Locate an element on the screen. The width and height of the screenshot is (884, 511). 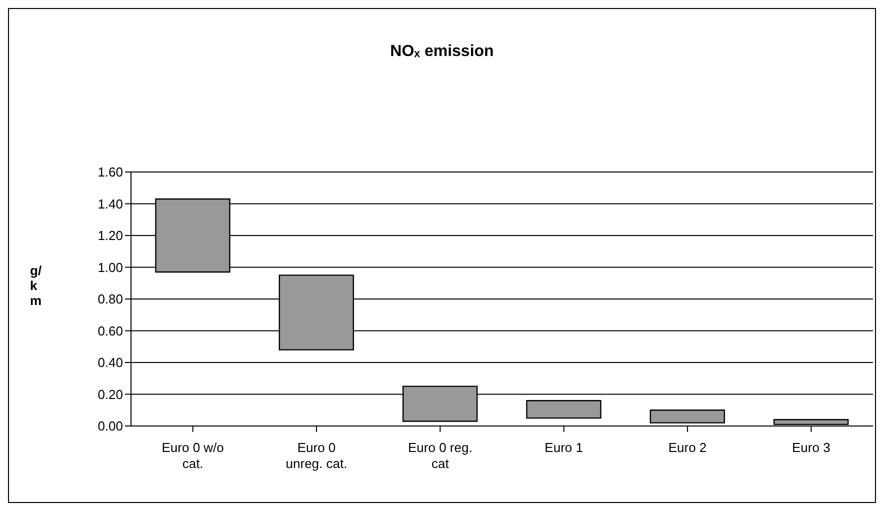
y-tick-label: 0.40 is located at coordinates (110, 362).